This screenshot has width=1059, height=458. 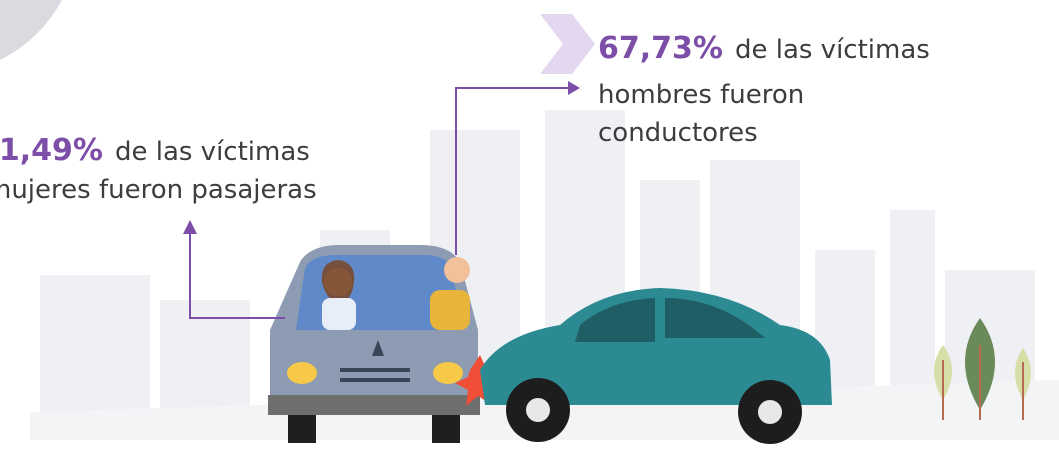 What do you see at coordinates (982, 369) in the screenshot?
I see `trees` at bounding box center [982, 369].